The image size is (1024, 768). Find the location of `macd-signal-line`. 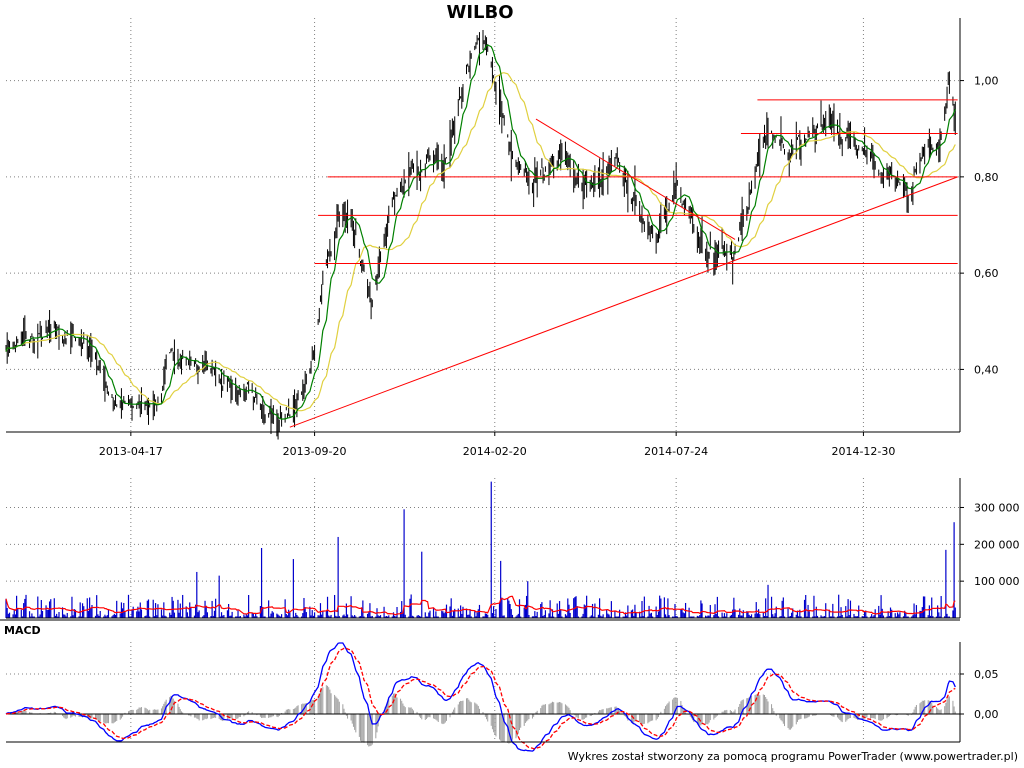

macd-signal-line is located at coordinates (480, 698).